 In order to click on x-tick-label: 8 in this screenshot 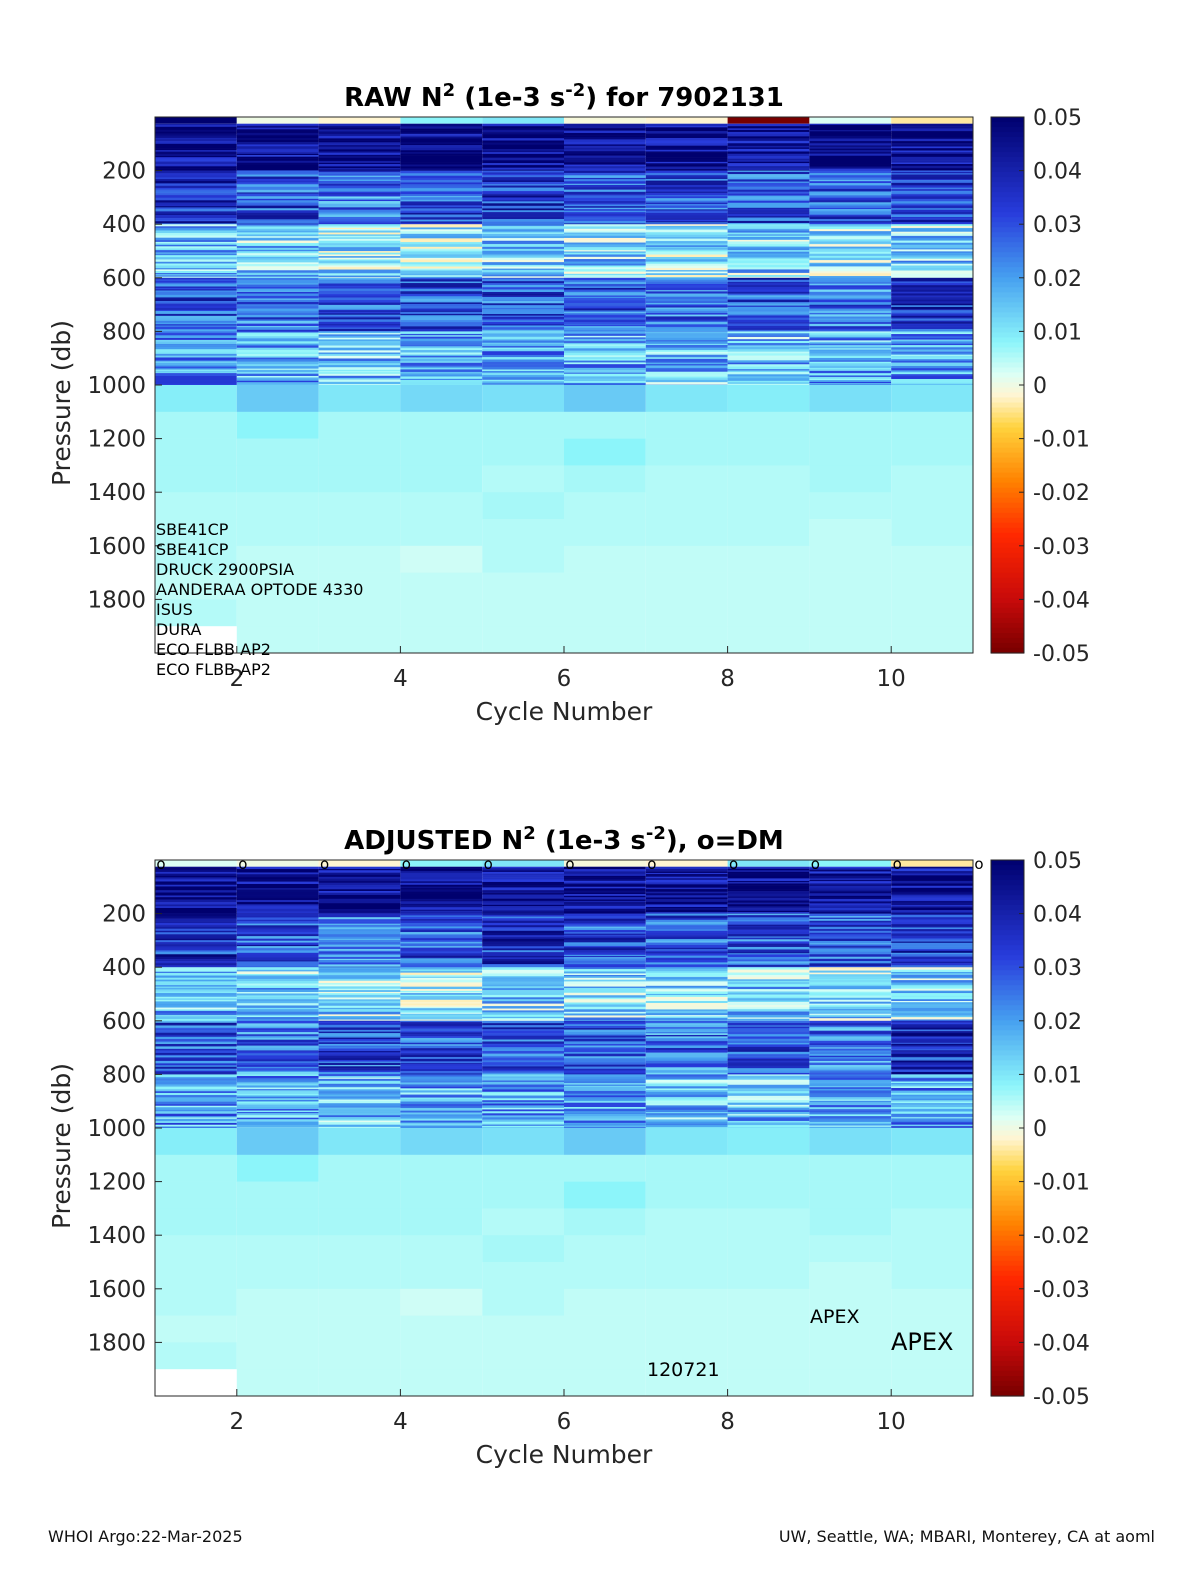, I will do `click(727, 1422)`.